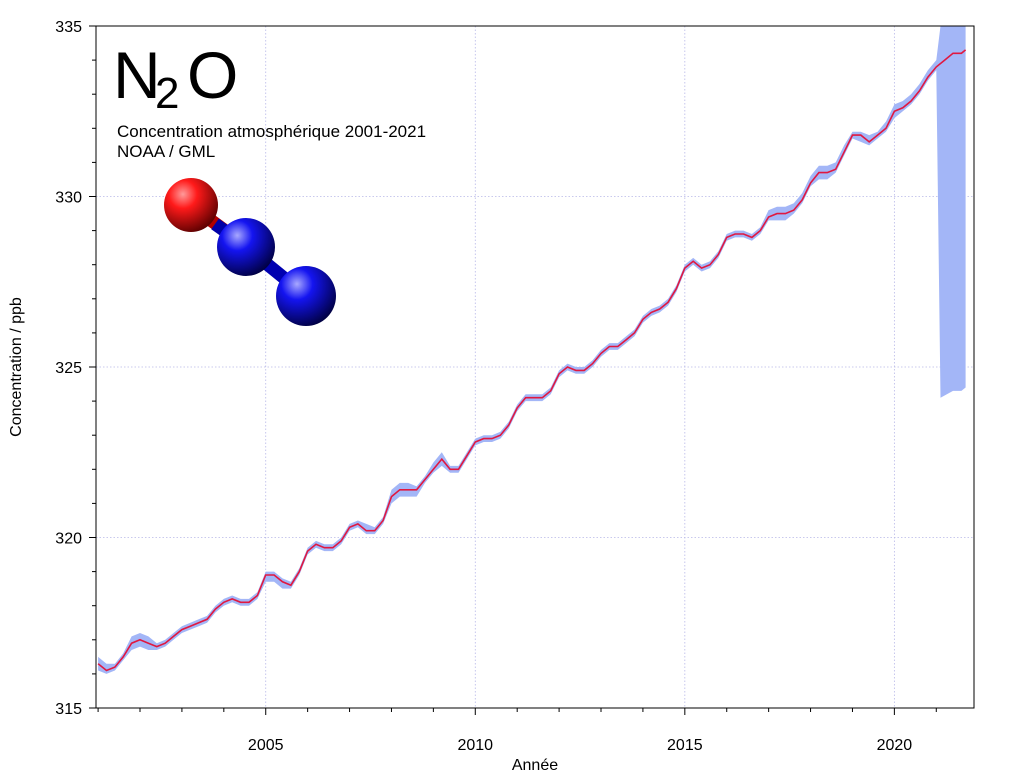  What do you see at coordinates (166, 151) in the screenshot?
I see `subtitle-line-2: NOAA / GML` at bounding box center [166, 151].